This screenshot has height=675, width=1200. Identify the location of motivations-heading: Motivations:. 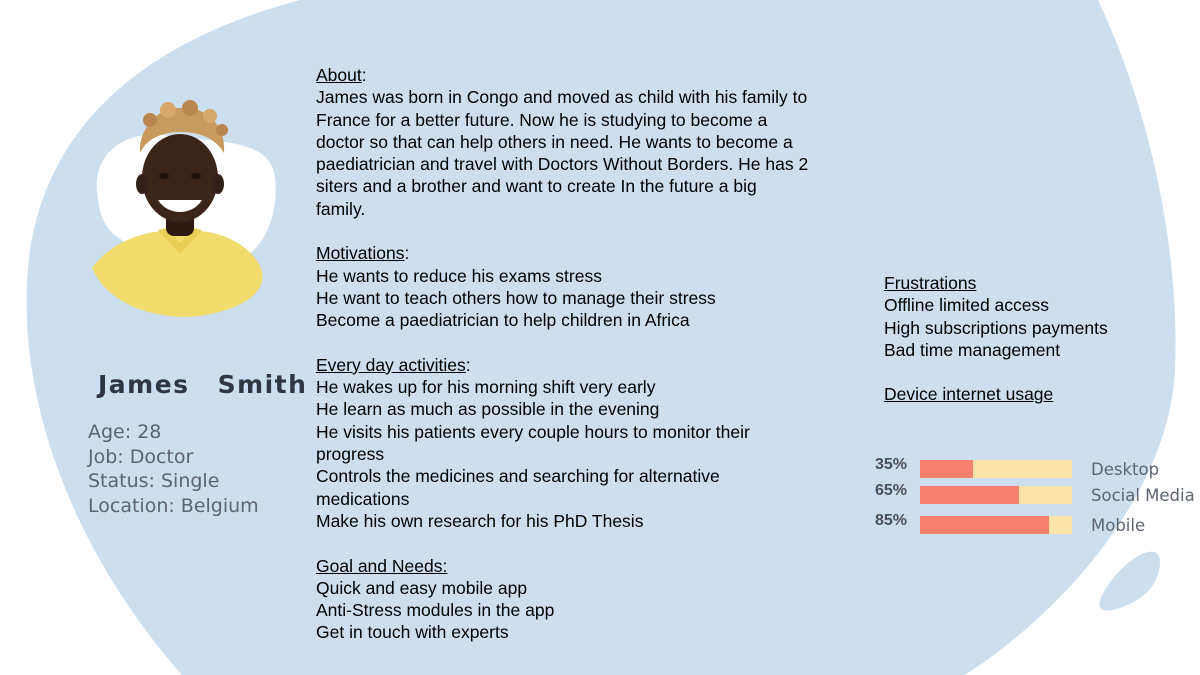
(363, 253).